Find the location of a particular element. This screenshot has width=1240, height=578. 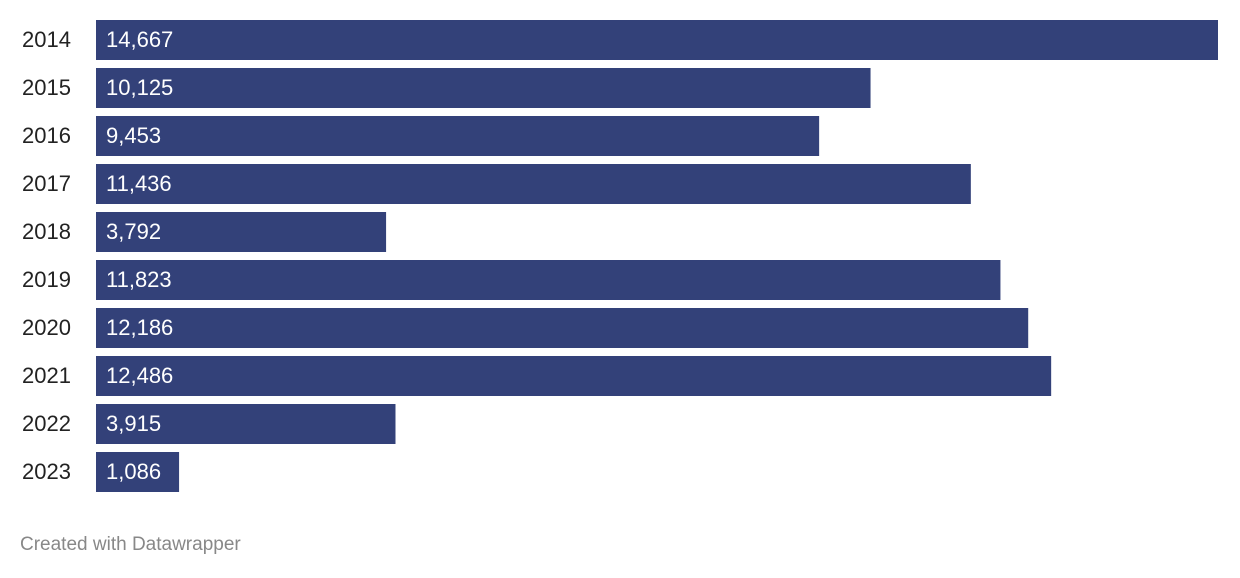

category-label: 2018 is located at coordinates (46, 231).